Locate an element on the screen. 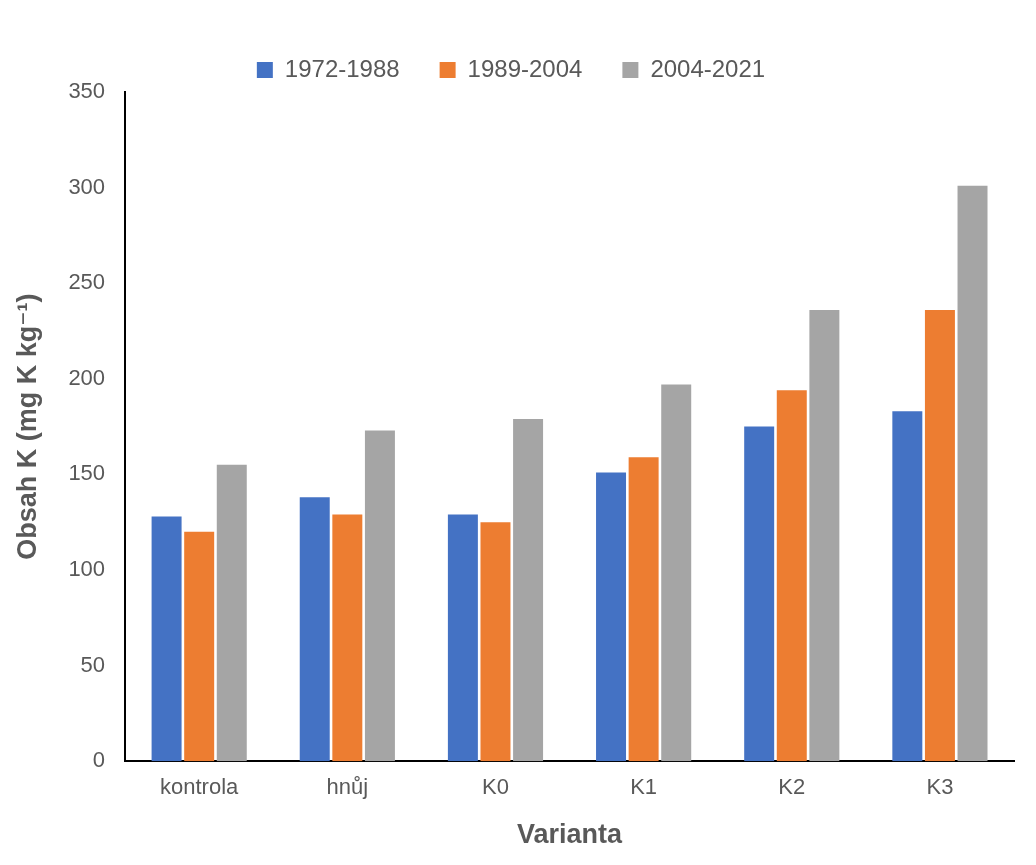 This screenshot has height=865, width=1036. y-tick-label: 200 is located at coordinates (87, 377).